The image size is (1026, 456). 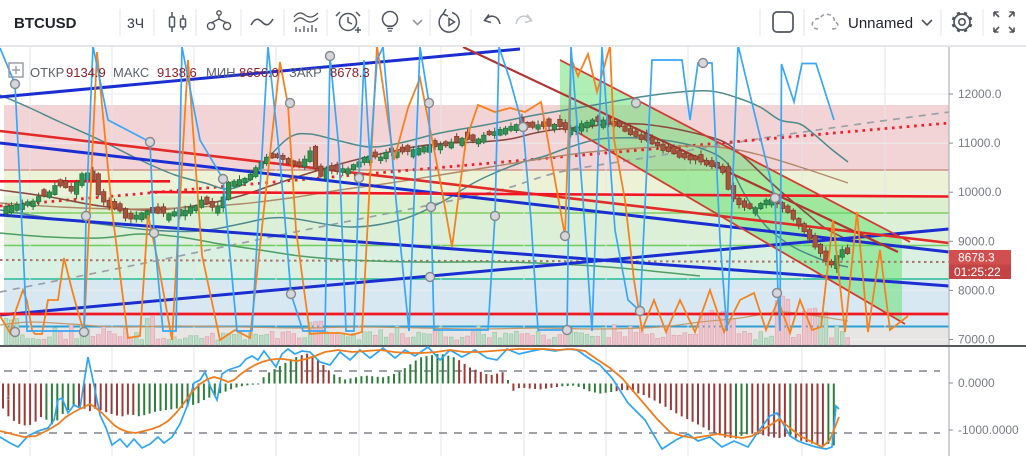 I want to click on svg-text: ОТКР, so click(x=47, y=72).